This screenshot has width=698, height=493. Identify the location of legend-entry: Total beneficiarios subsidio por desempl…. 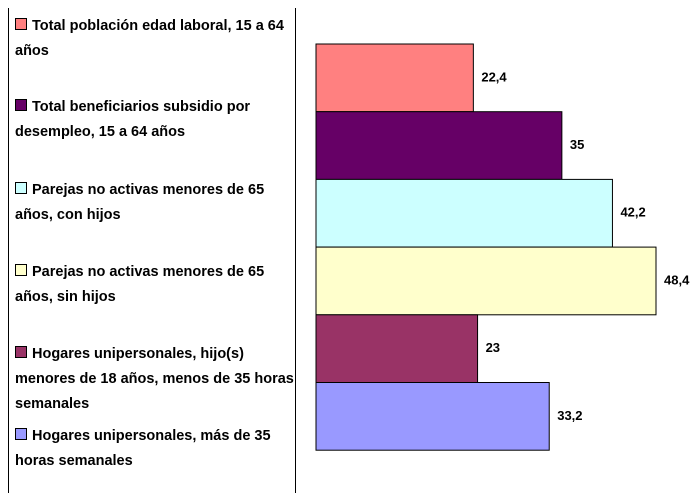
(156, 120).